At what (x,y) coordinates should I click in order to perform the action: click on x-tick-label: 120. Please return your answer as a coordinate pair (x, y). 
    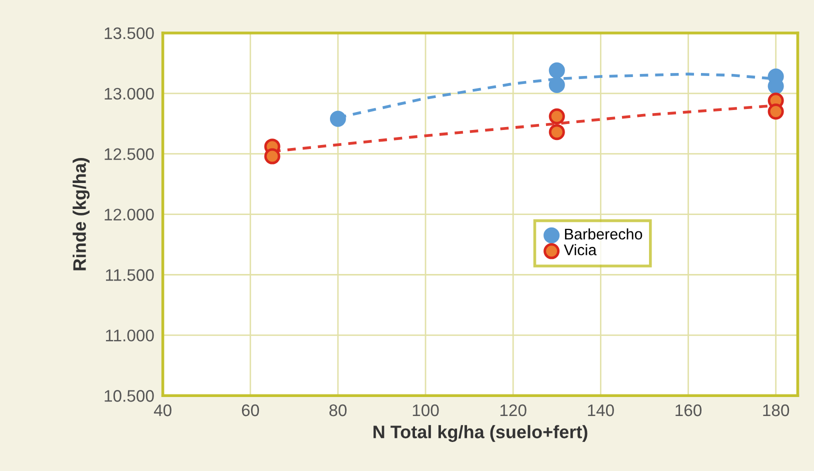
    Looking at the image, I should click on (513, 410).